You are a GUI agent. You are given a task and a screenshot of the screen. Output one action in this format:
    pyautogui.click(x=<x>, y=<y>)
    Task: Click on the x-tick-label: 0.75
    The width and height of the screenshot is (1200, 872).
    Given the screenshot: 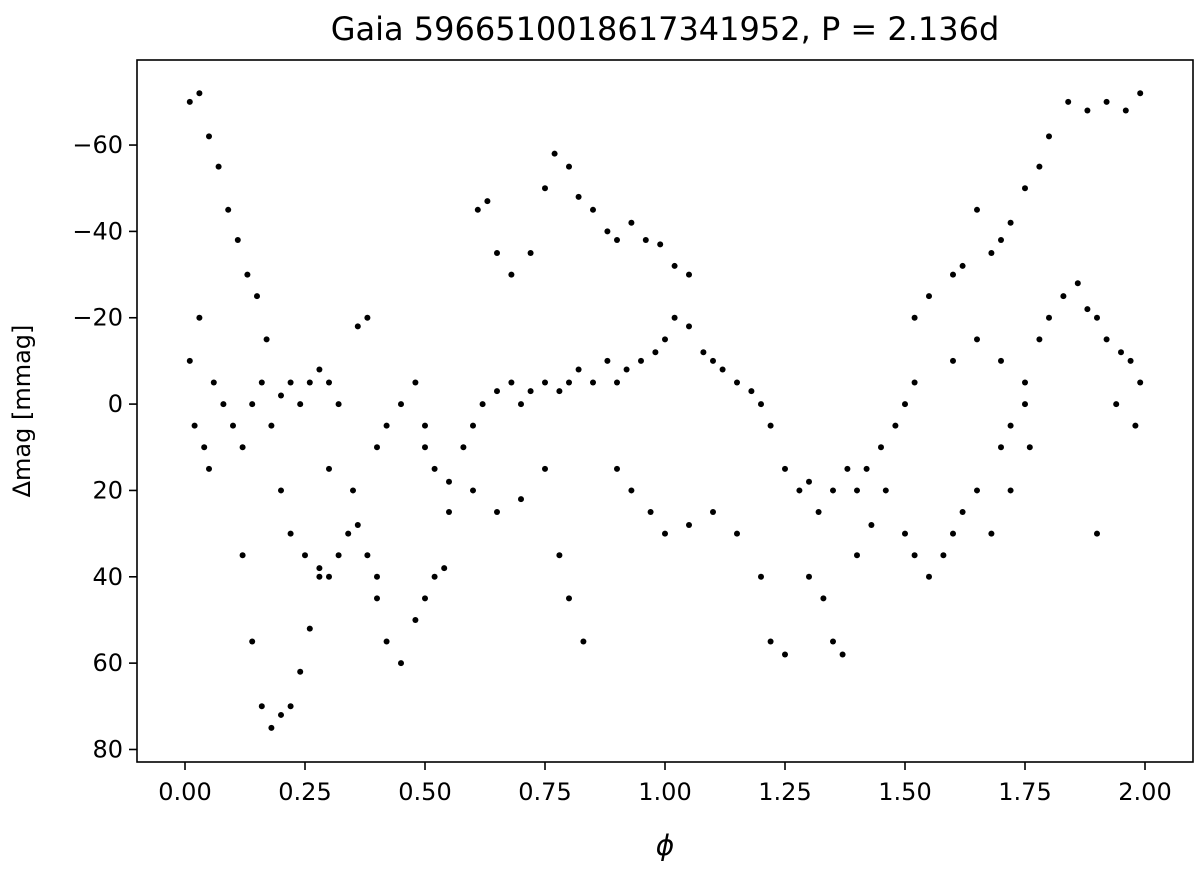 What is the action you would take?
    pyautogui.click(x=544, y=792)
    